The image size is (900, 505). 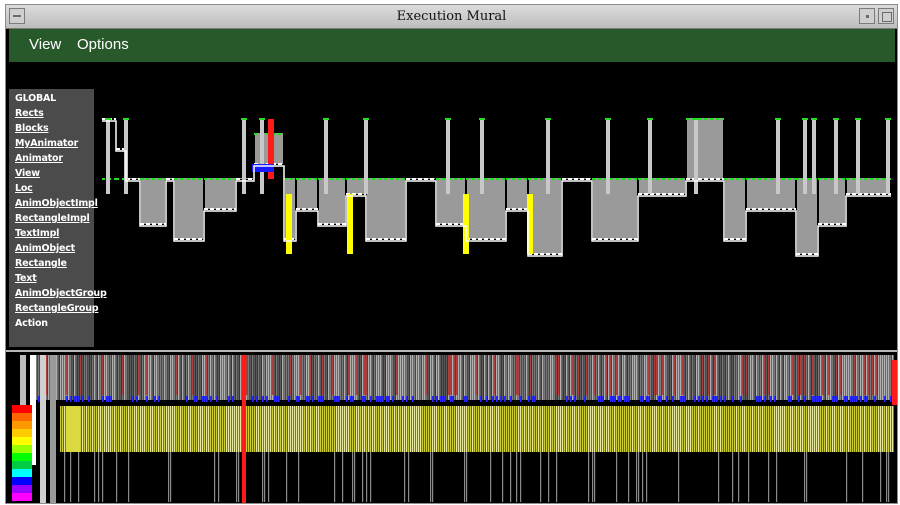 What do you see at coordinates (31, 323) in the screenshot?
I see `class-label-action: Action` at bounding box center [31, 323].